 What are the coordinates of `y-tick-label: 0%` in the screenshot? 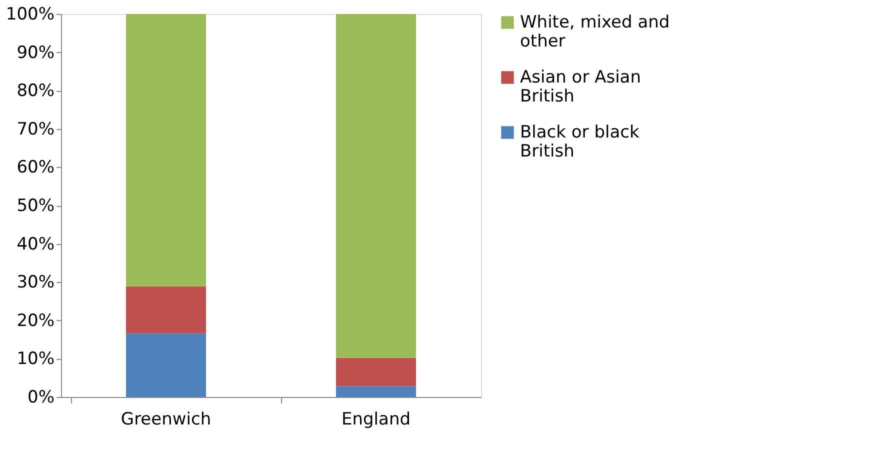 It's located at (41, 398).